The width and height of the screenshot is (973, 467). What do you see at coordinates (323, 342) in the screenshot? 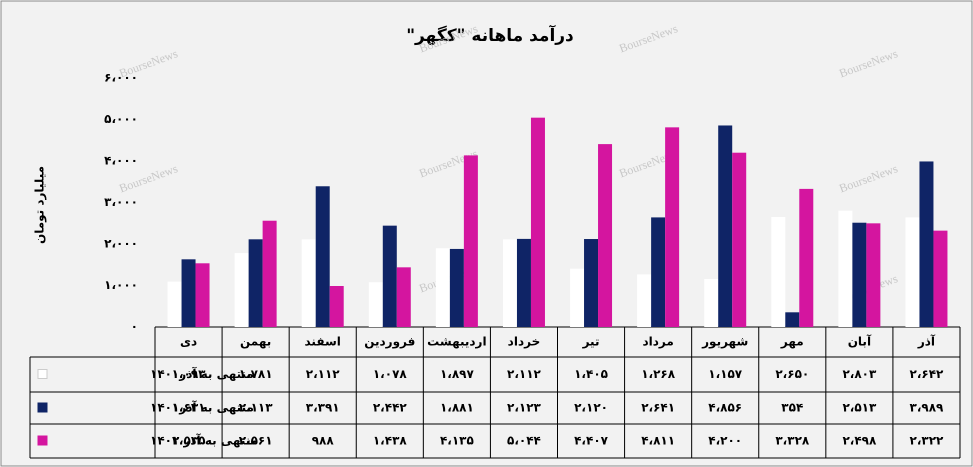
I see `x-tick-label: اسفند` at bounding box center [323, 342].